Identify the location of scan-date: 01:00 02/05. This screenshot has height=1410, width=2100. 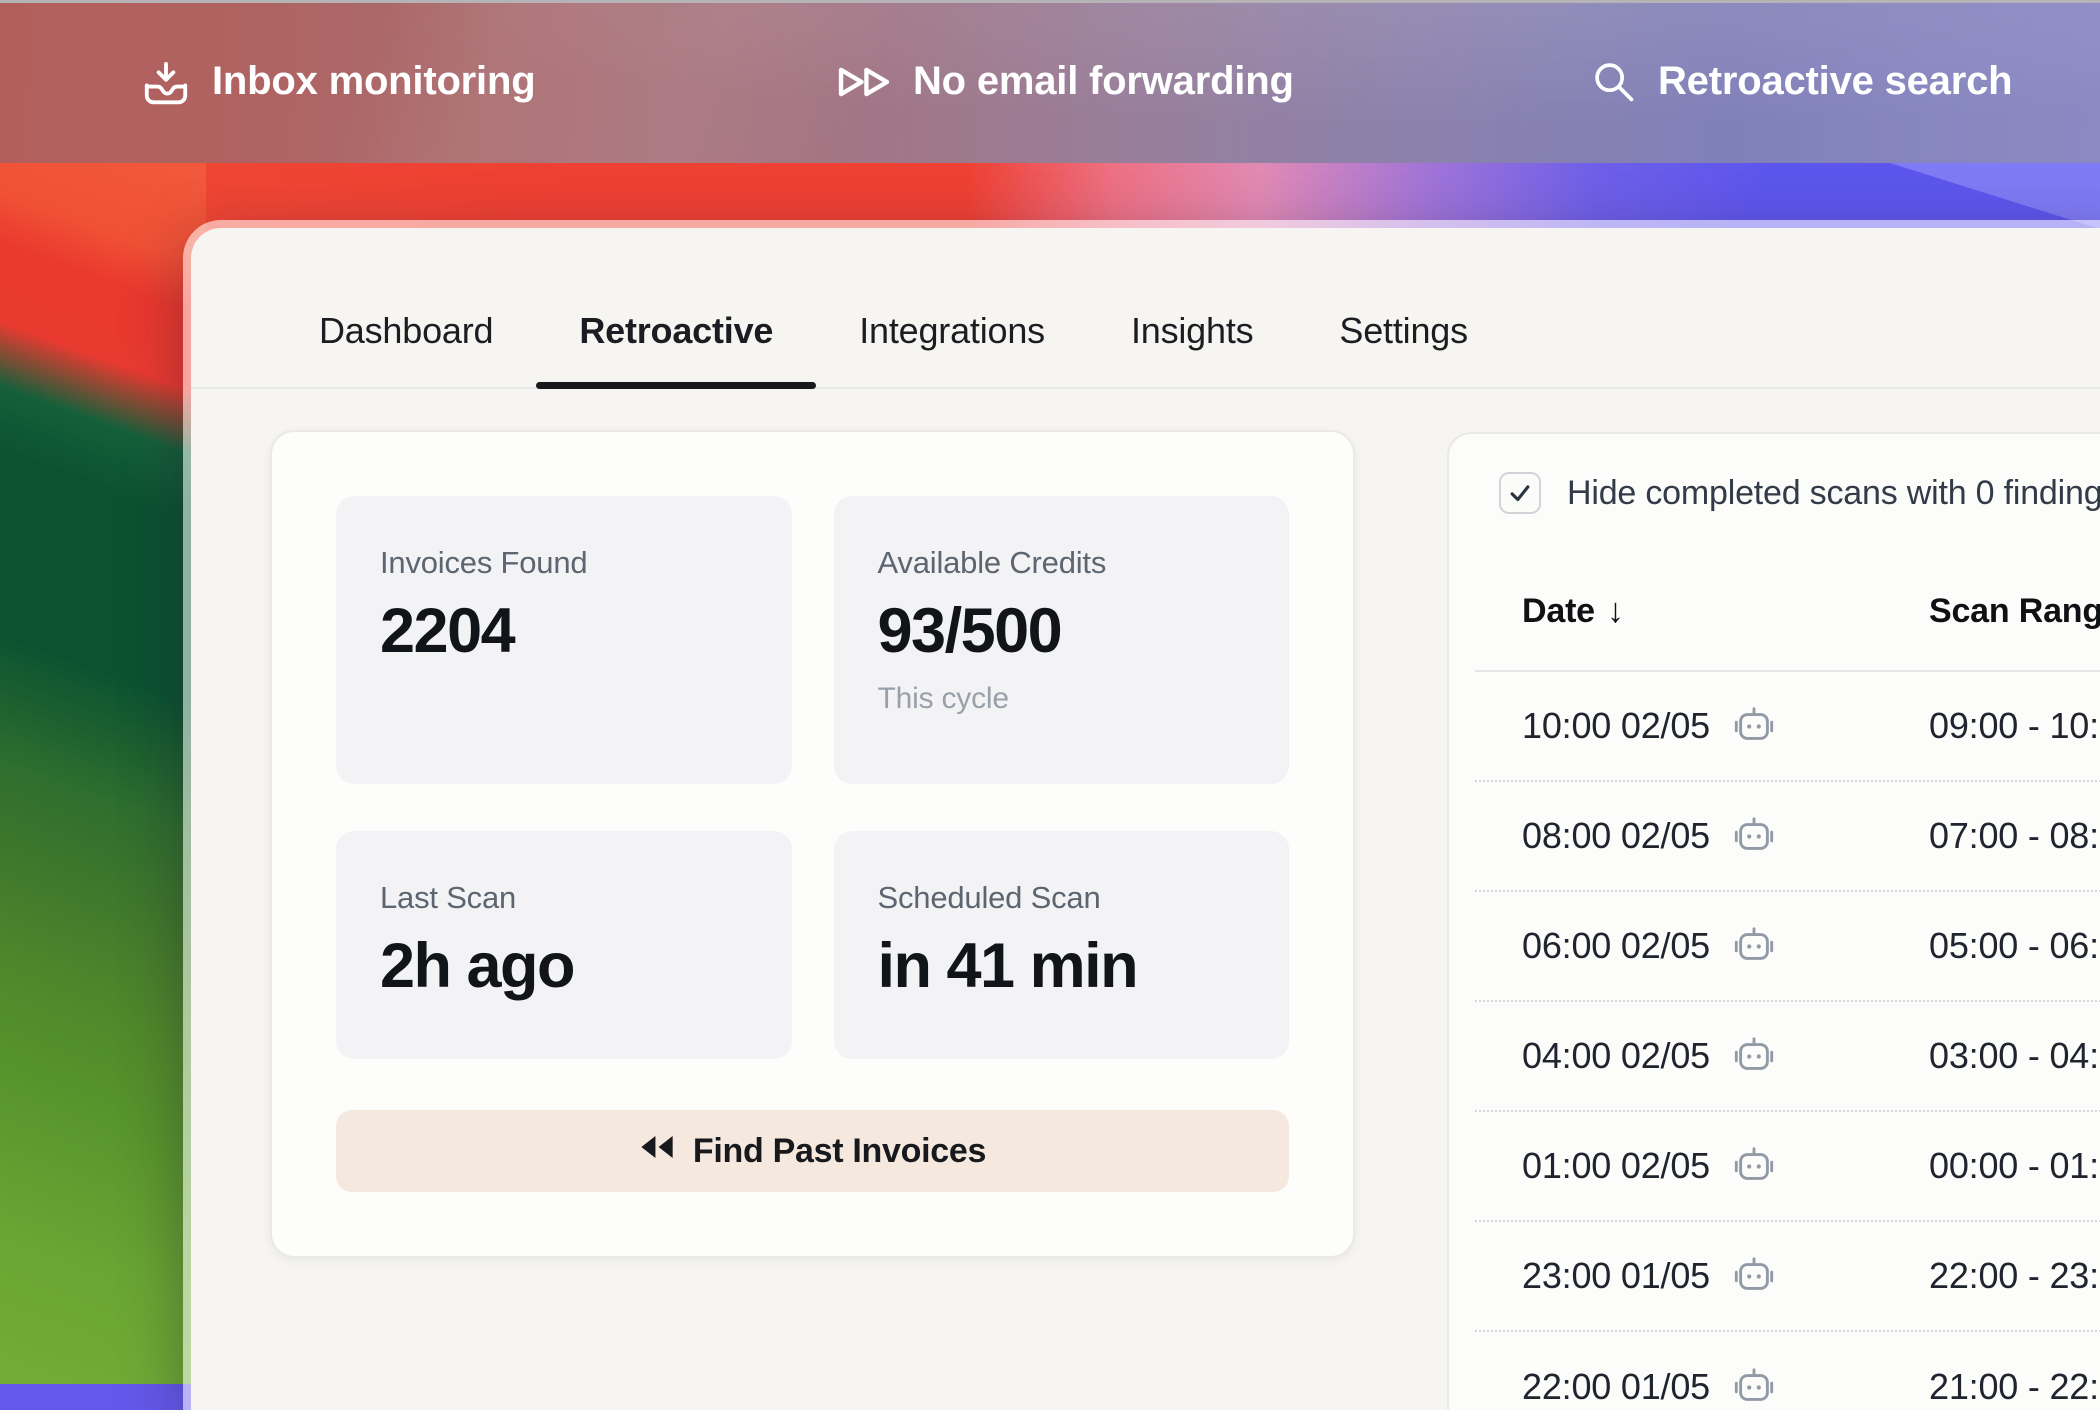
(1616, 1165).